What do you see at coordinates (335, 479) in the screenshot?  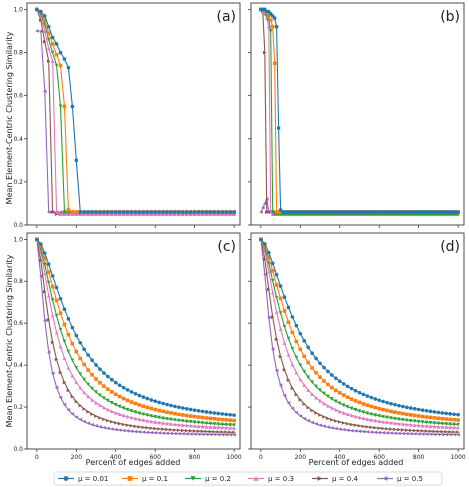 I see `legend-item: μ = 0.4` at bounding box center [335, 479].